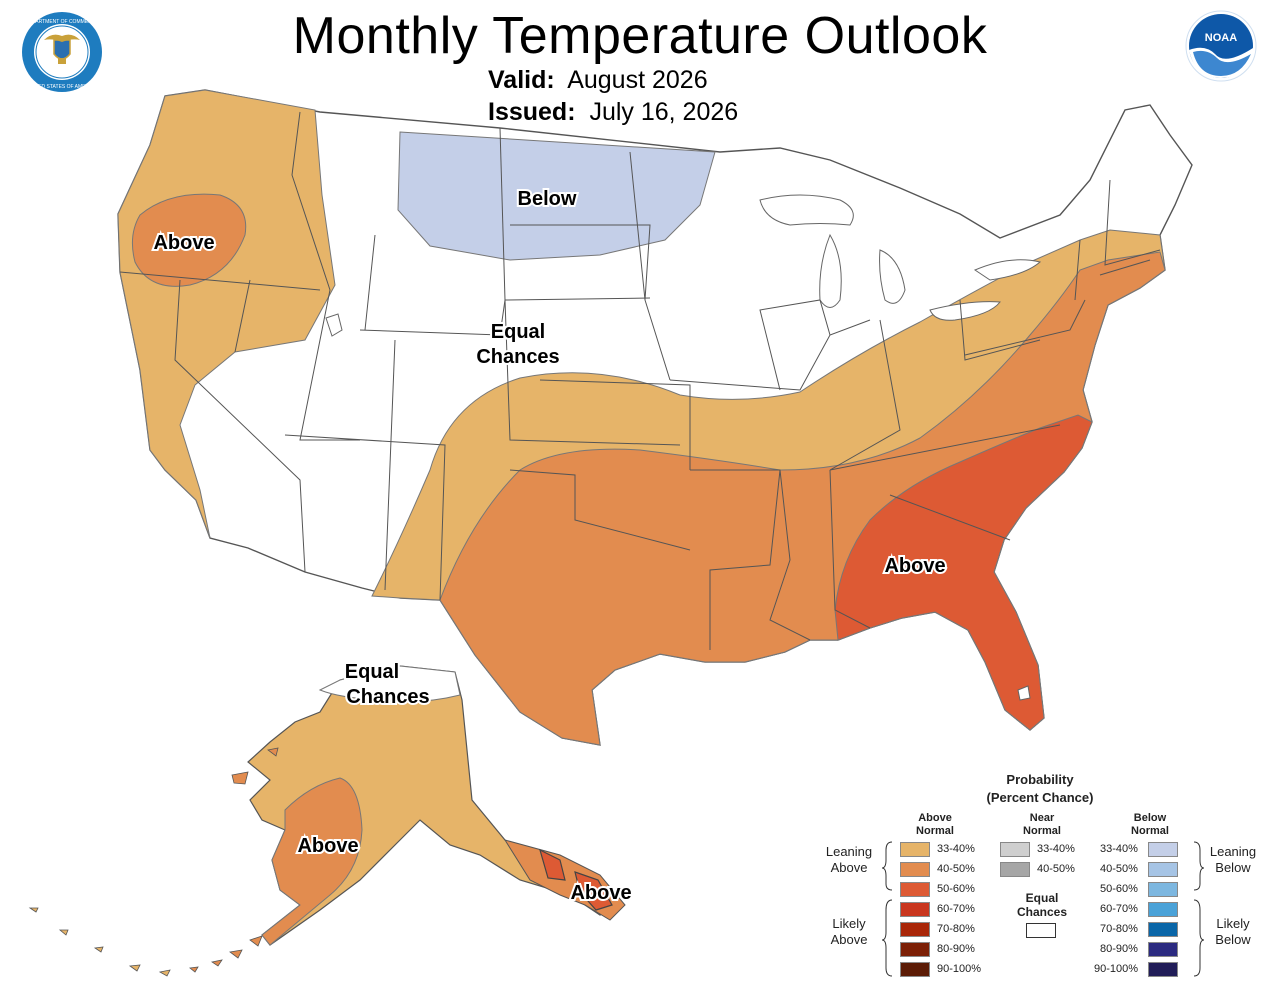 Image resolution: width=1280 pixels, height=989 pixels. What do you see at coordinates (521, 80) in the screenshot?
I see `valid-label: Valid:` at bounding box center [521, 80].